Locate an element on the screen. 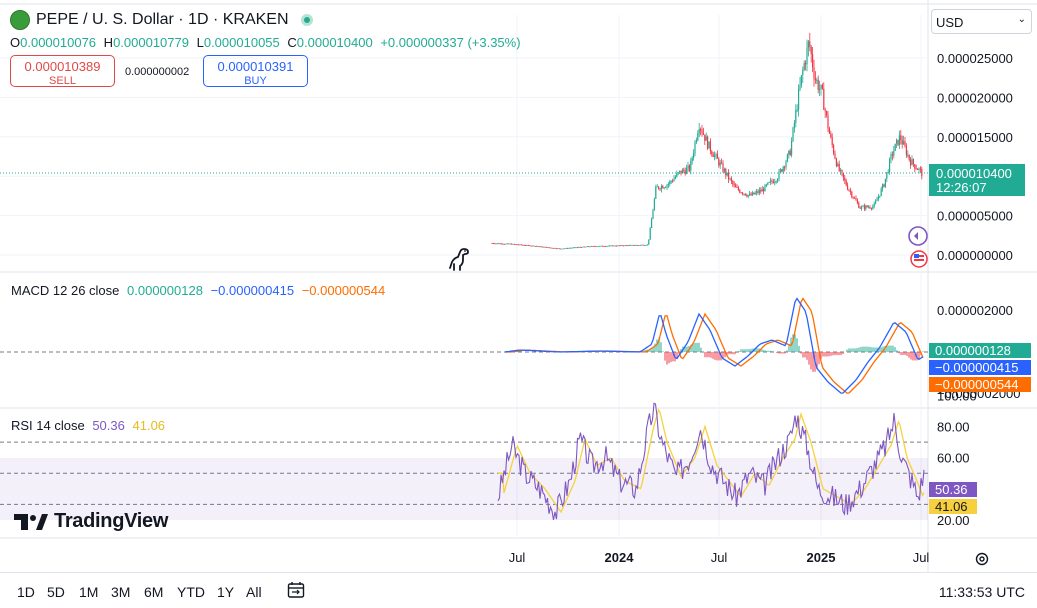 This screenshot has width=1037, height=608. price-tick-label: 0.000020000 is located at coordinates (975, 97).